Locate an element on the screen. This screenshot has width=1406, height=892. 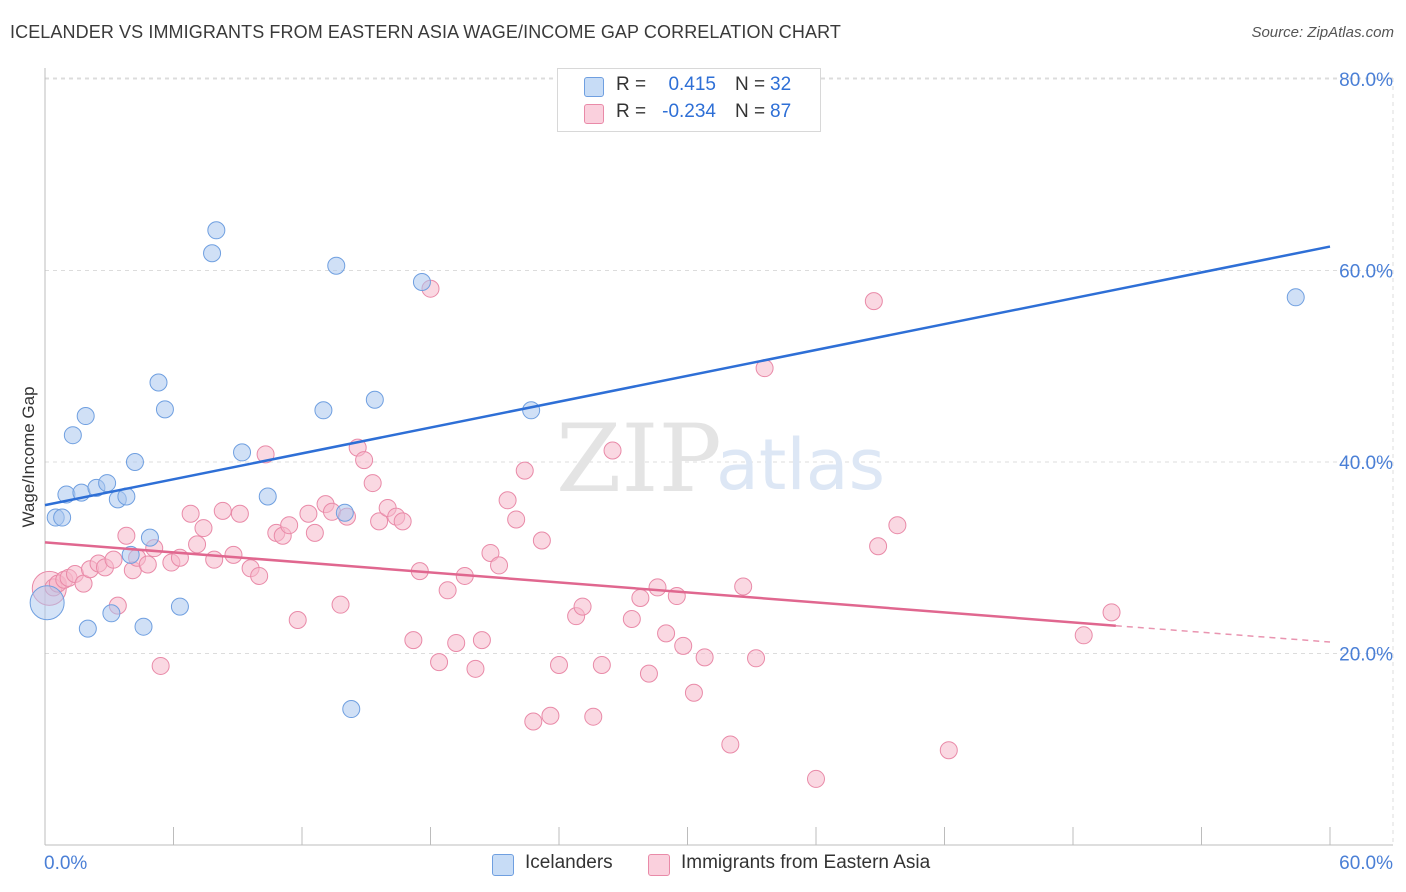
eastern-asia-trend-line is located at coordinates (580, 584).